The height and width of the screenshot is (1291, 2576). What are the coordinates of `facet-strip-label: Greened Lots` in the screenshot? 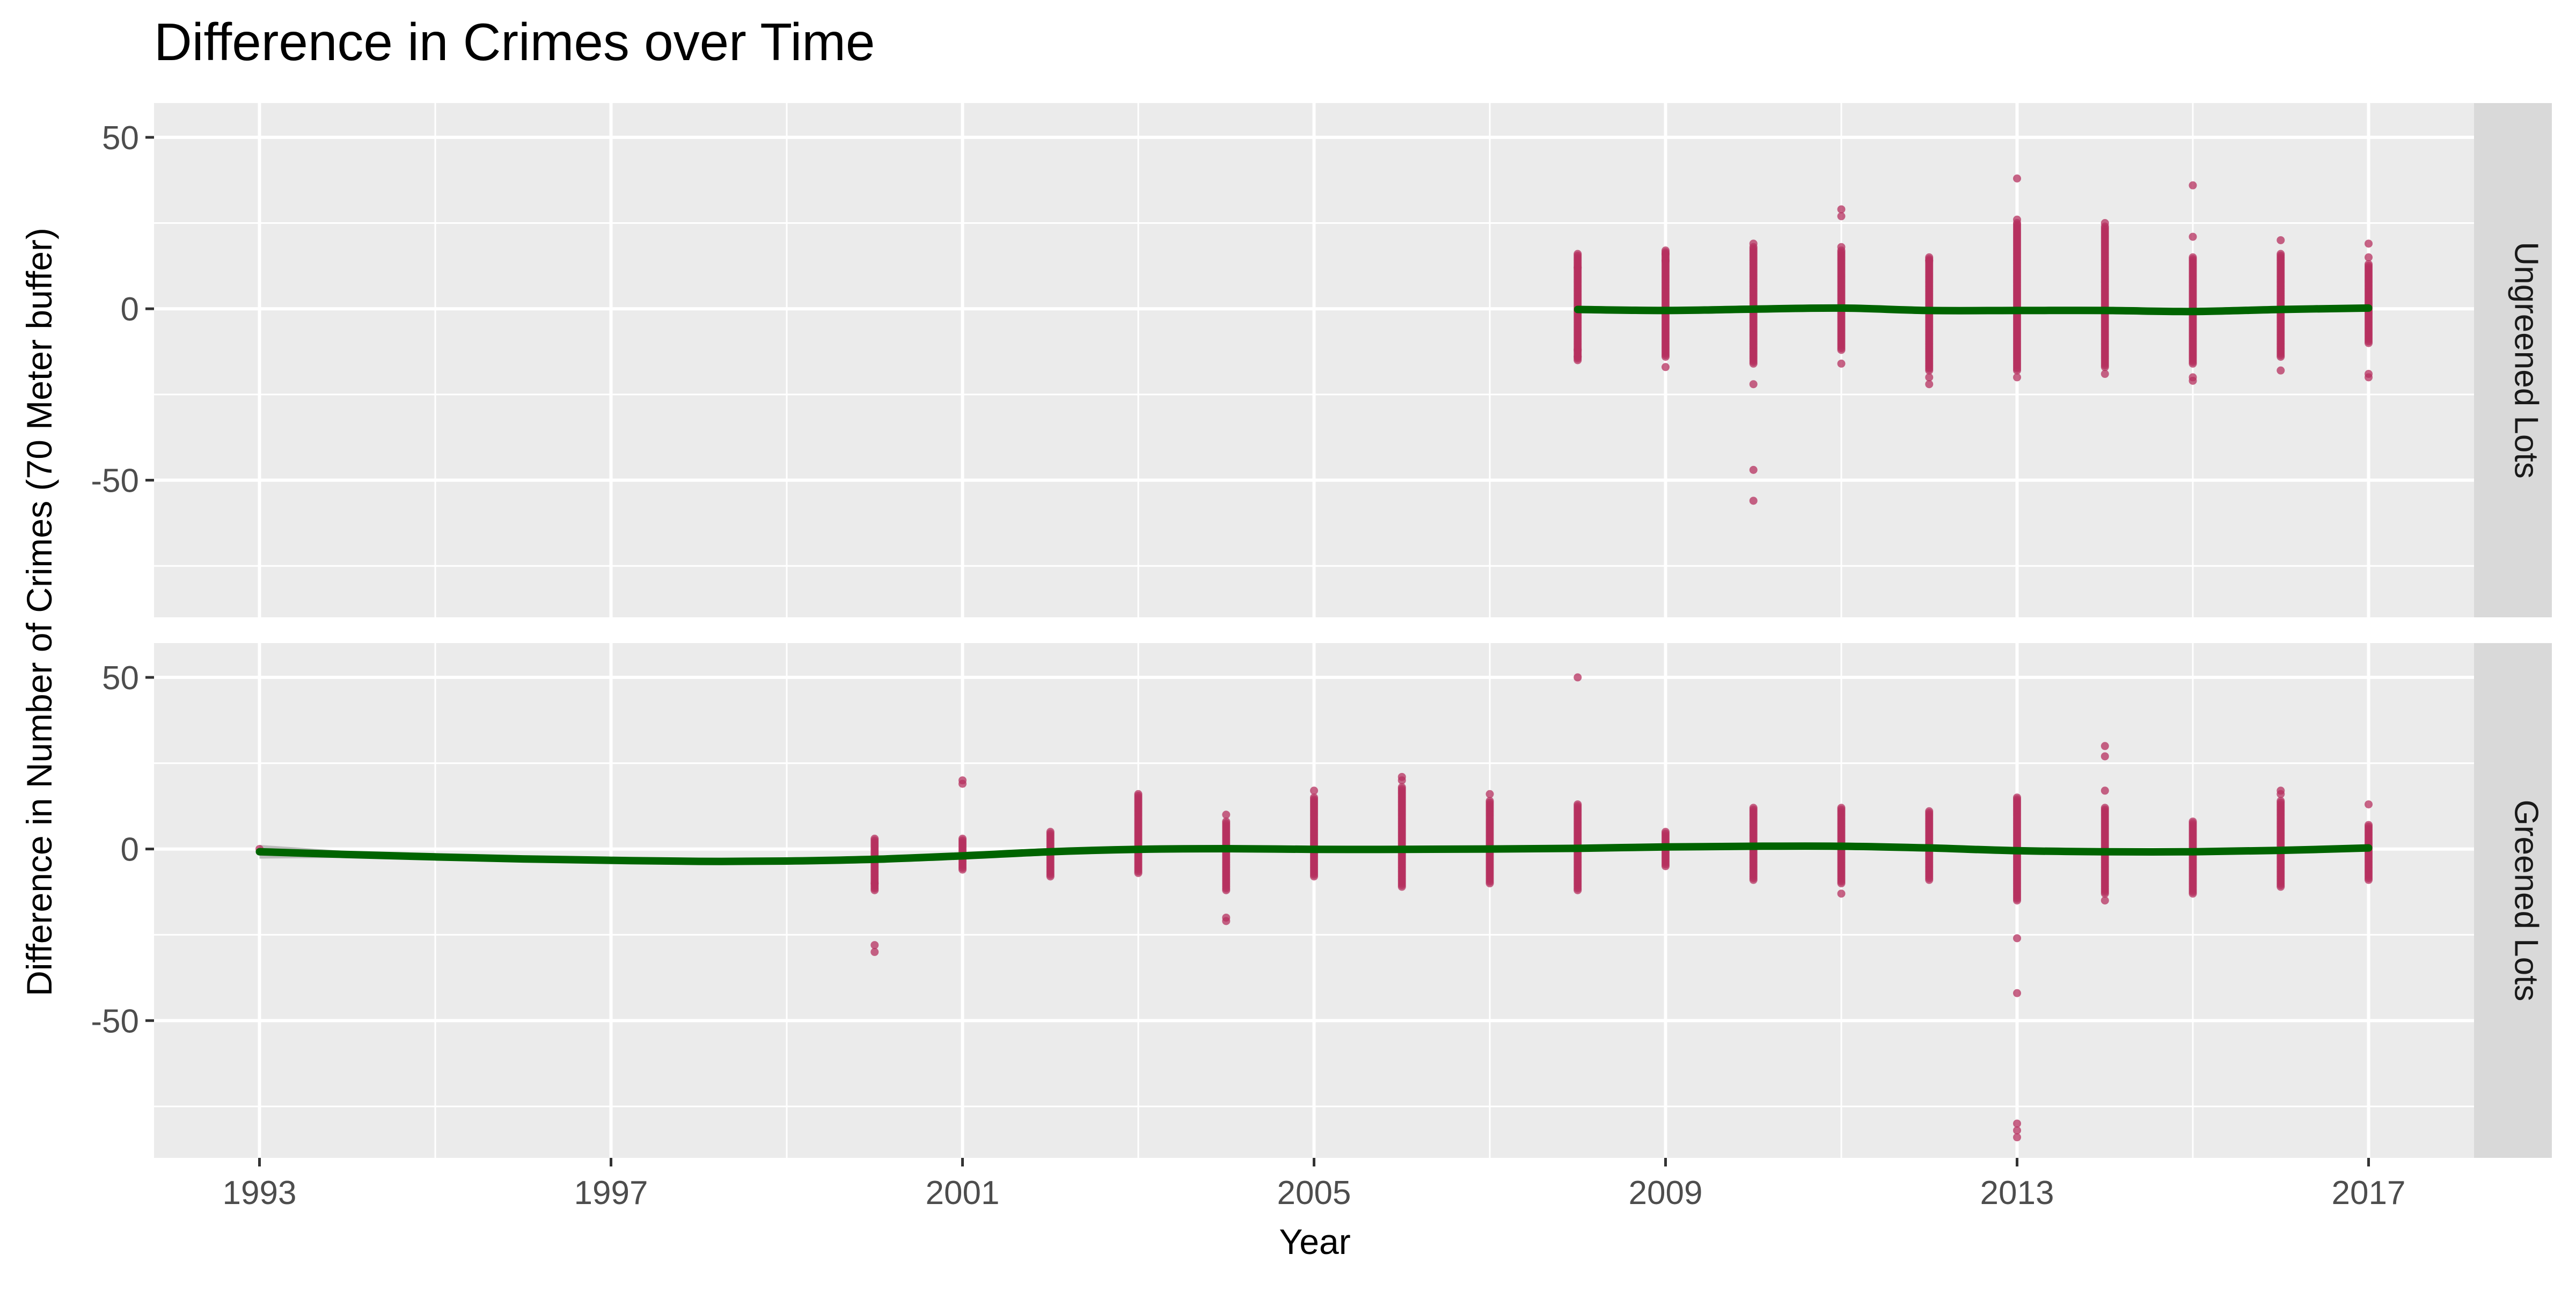 It's located at (2526, 901).